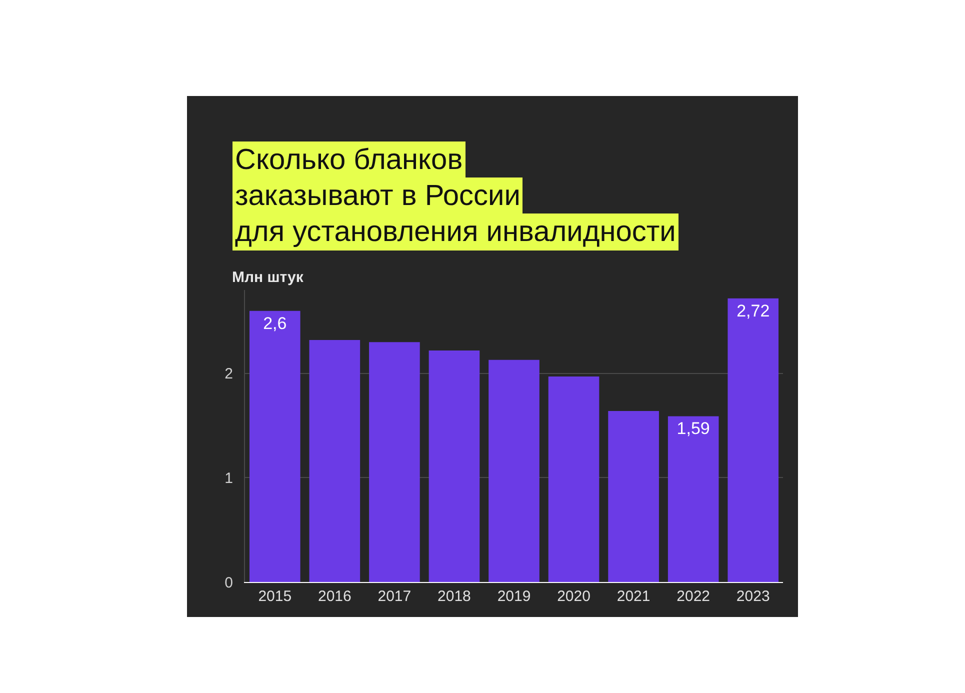 The width and height of the screenshot is (965, 693). I want to click on x-tick-label: 2016, so click(335, 596).